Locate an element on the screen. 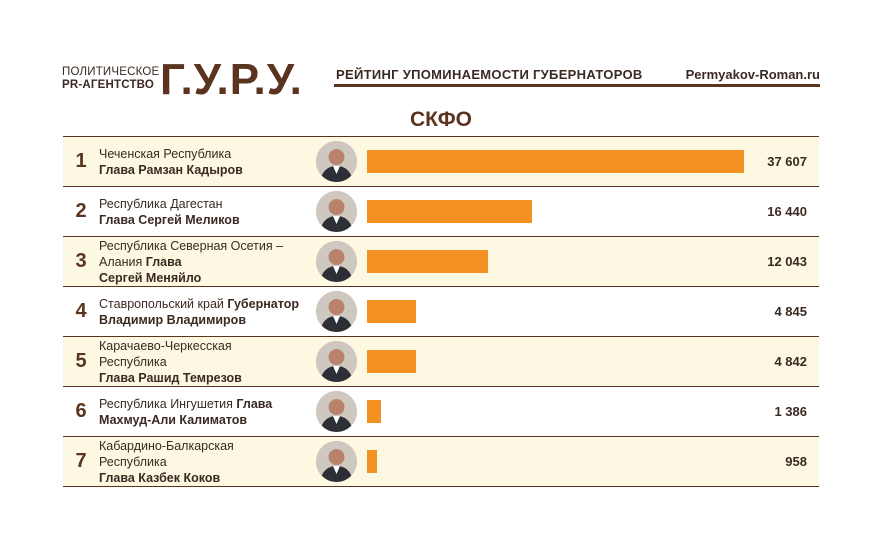  region-name: Карачаево-Черкесская Республика is located at coordinates (165, 353).